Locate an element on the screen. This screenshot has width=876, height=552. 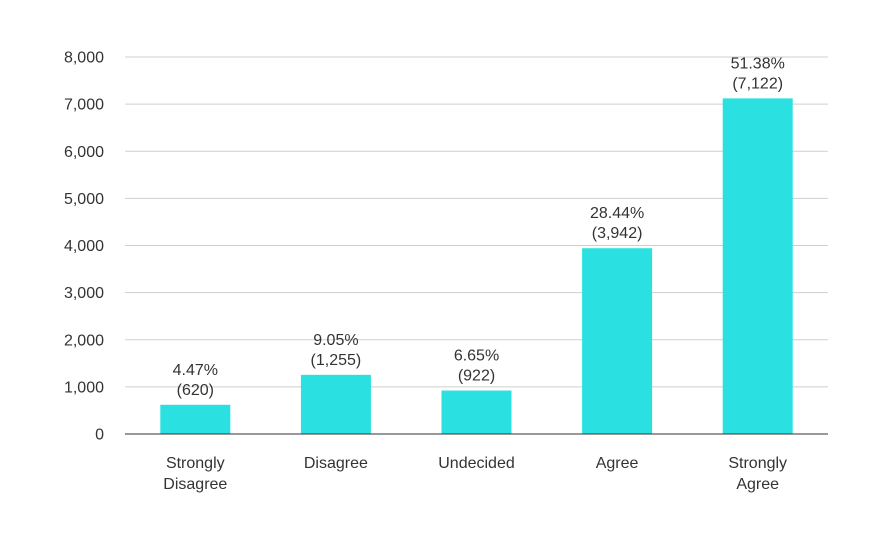
y-tick-label: 8,000 is located at coordinates (84, 58).